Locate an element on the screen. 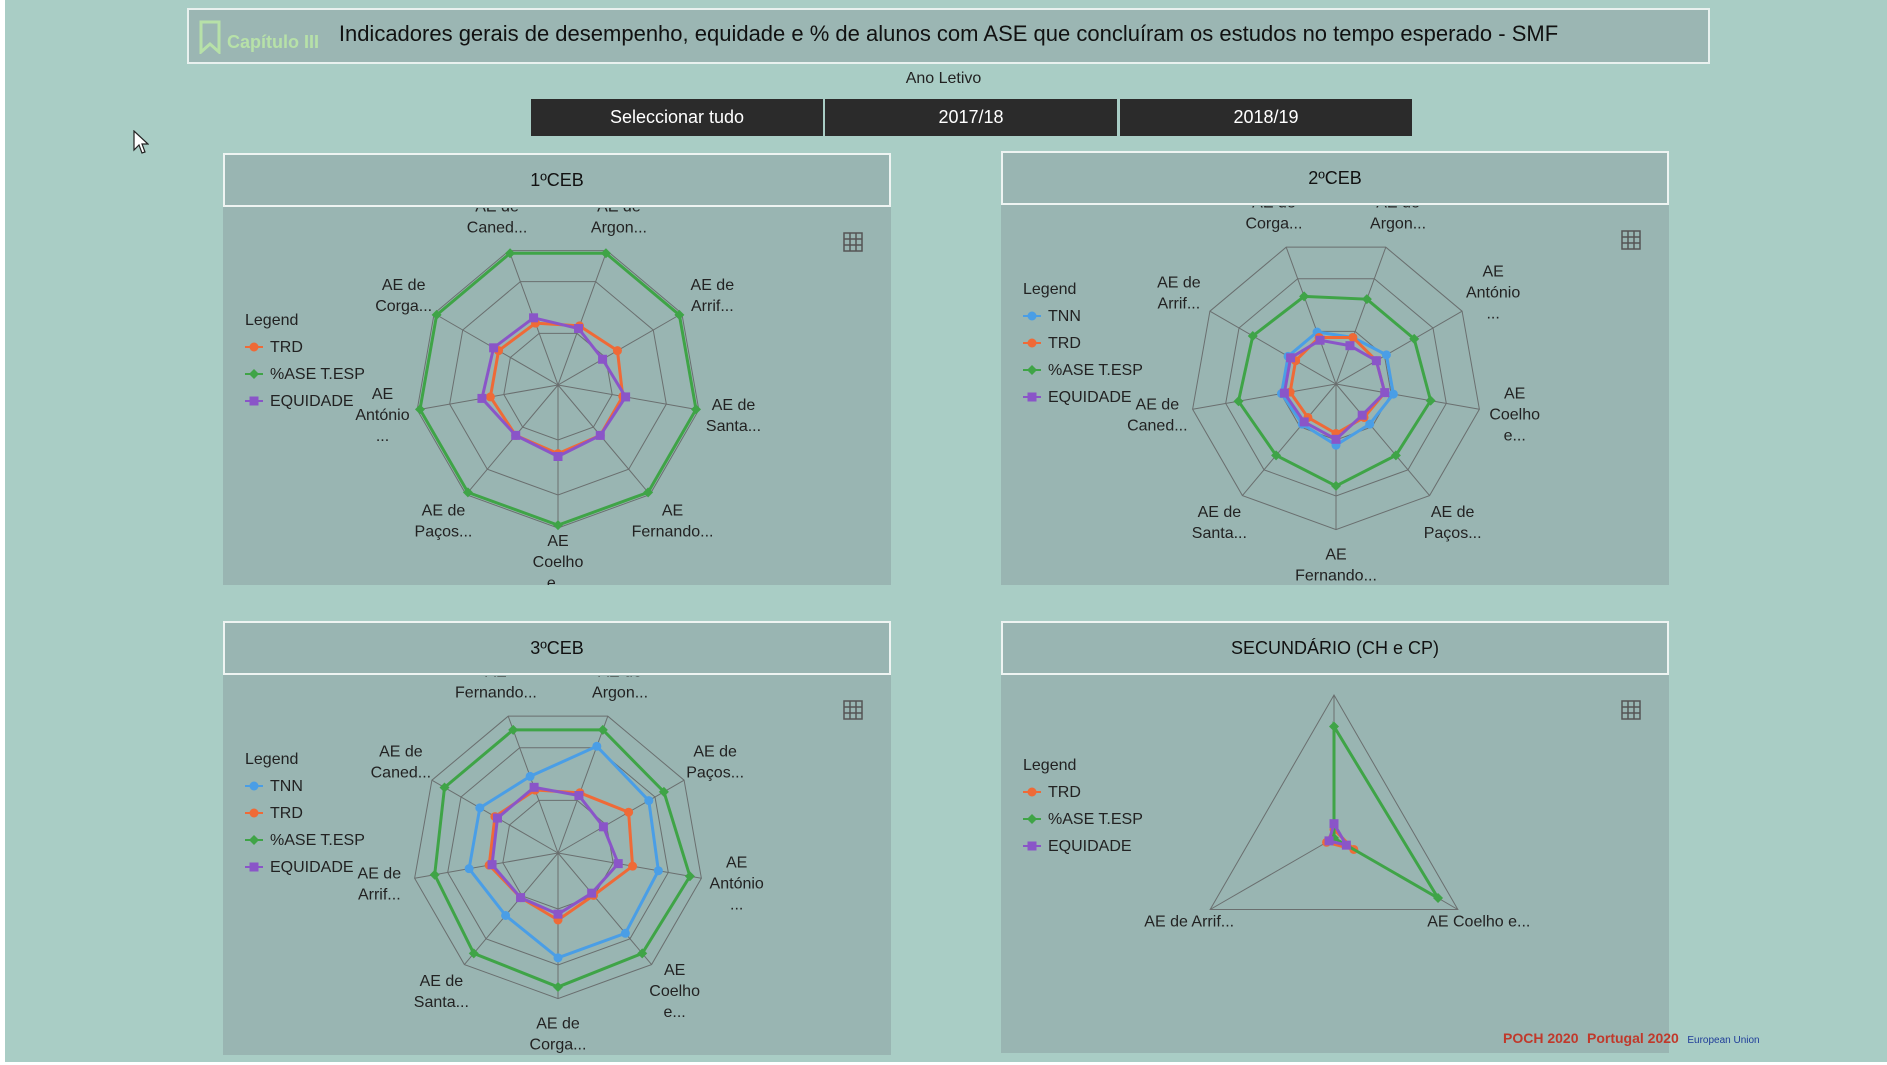 This screenshot has width=1887, height=1065. funding-logos: POCH 2020 Portugal 2020 European Union is located at coordinates (1631, 1038).